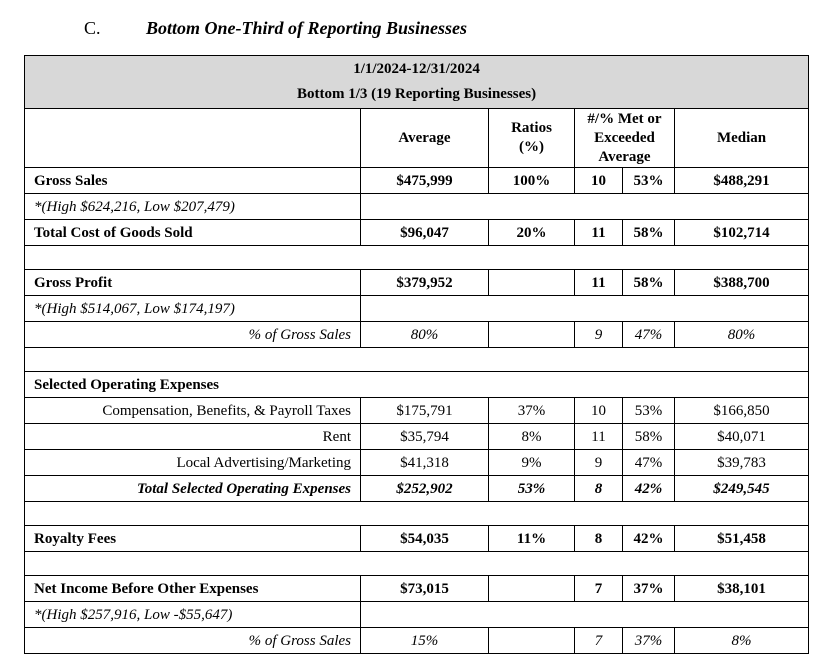 Image resolution: width=816 pixels, height=658 pixels. I want to click on table-row: Gross Profit $379,952 11 58% $388,700, so click(417, 282).